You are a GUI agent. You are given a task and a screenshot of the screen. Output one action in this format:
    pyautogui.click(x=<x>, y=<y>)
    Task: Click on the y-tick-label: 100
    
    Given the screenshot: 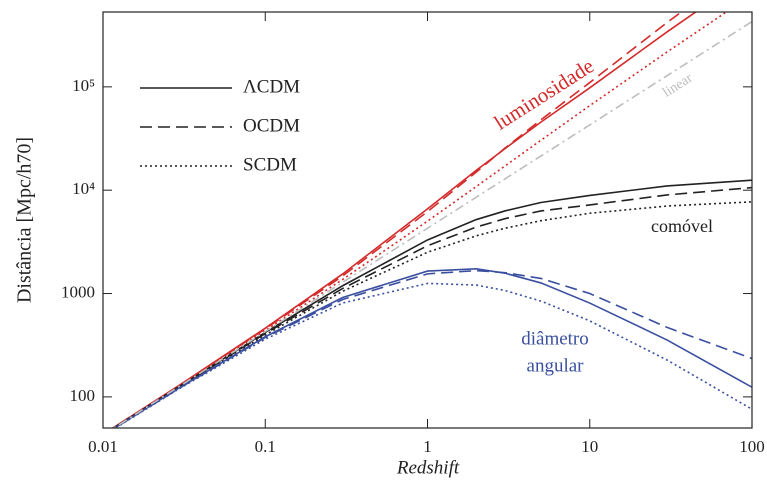 What is the action you would take?
    pyautogui.click(x=83, y=395)
    